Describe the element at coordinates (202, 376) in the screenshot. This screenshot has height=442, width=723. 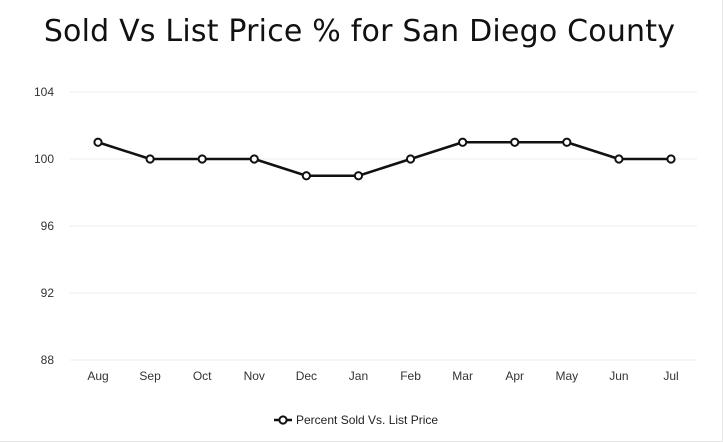
I see `x-tick-label: Oct` at that location.